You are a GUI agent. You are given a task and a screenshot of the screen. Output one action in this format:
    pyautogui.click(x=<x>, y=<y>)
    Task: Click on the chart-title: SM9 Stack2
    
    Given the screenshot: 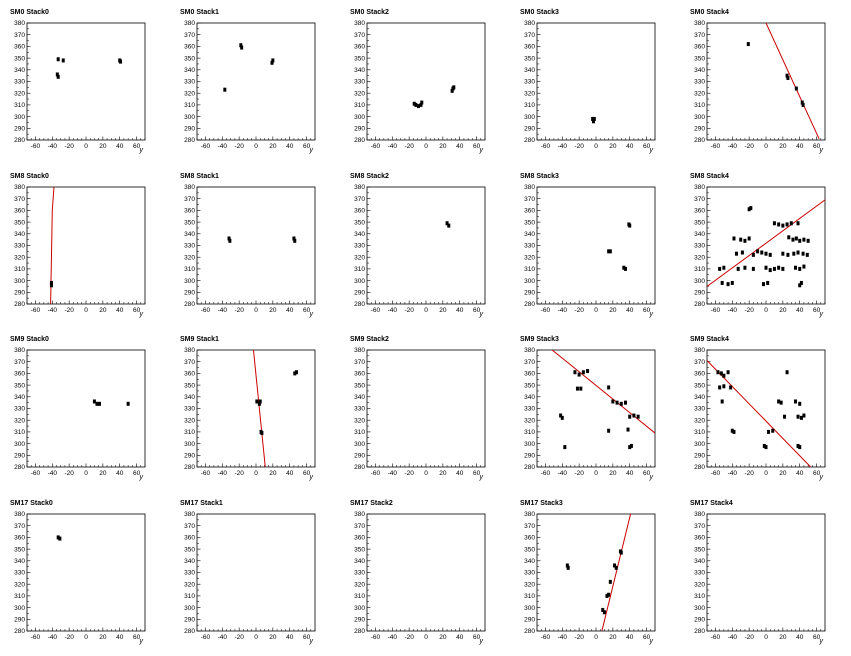 What is the action you would take?
    pyautogui.click(x=369, y=339)
    